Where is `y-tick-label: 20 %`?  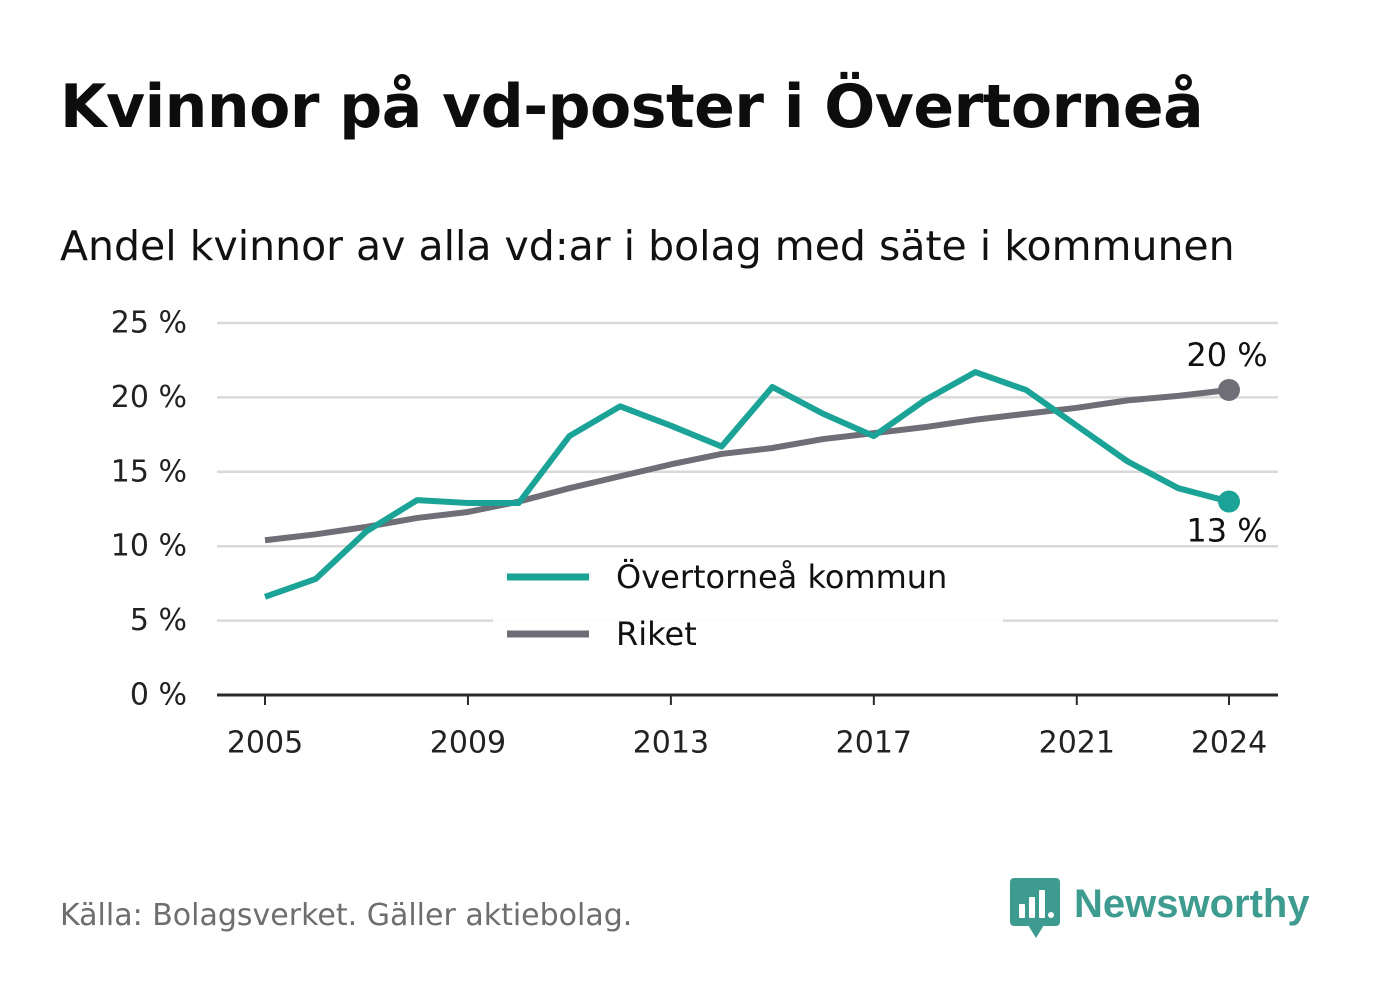
y-tick-label: 20 % is located at coordinates (149, 397).